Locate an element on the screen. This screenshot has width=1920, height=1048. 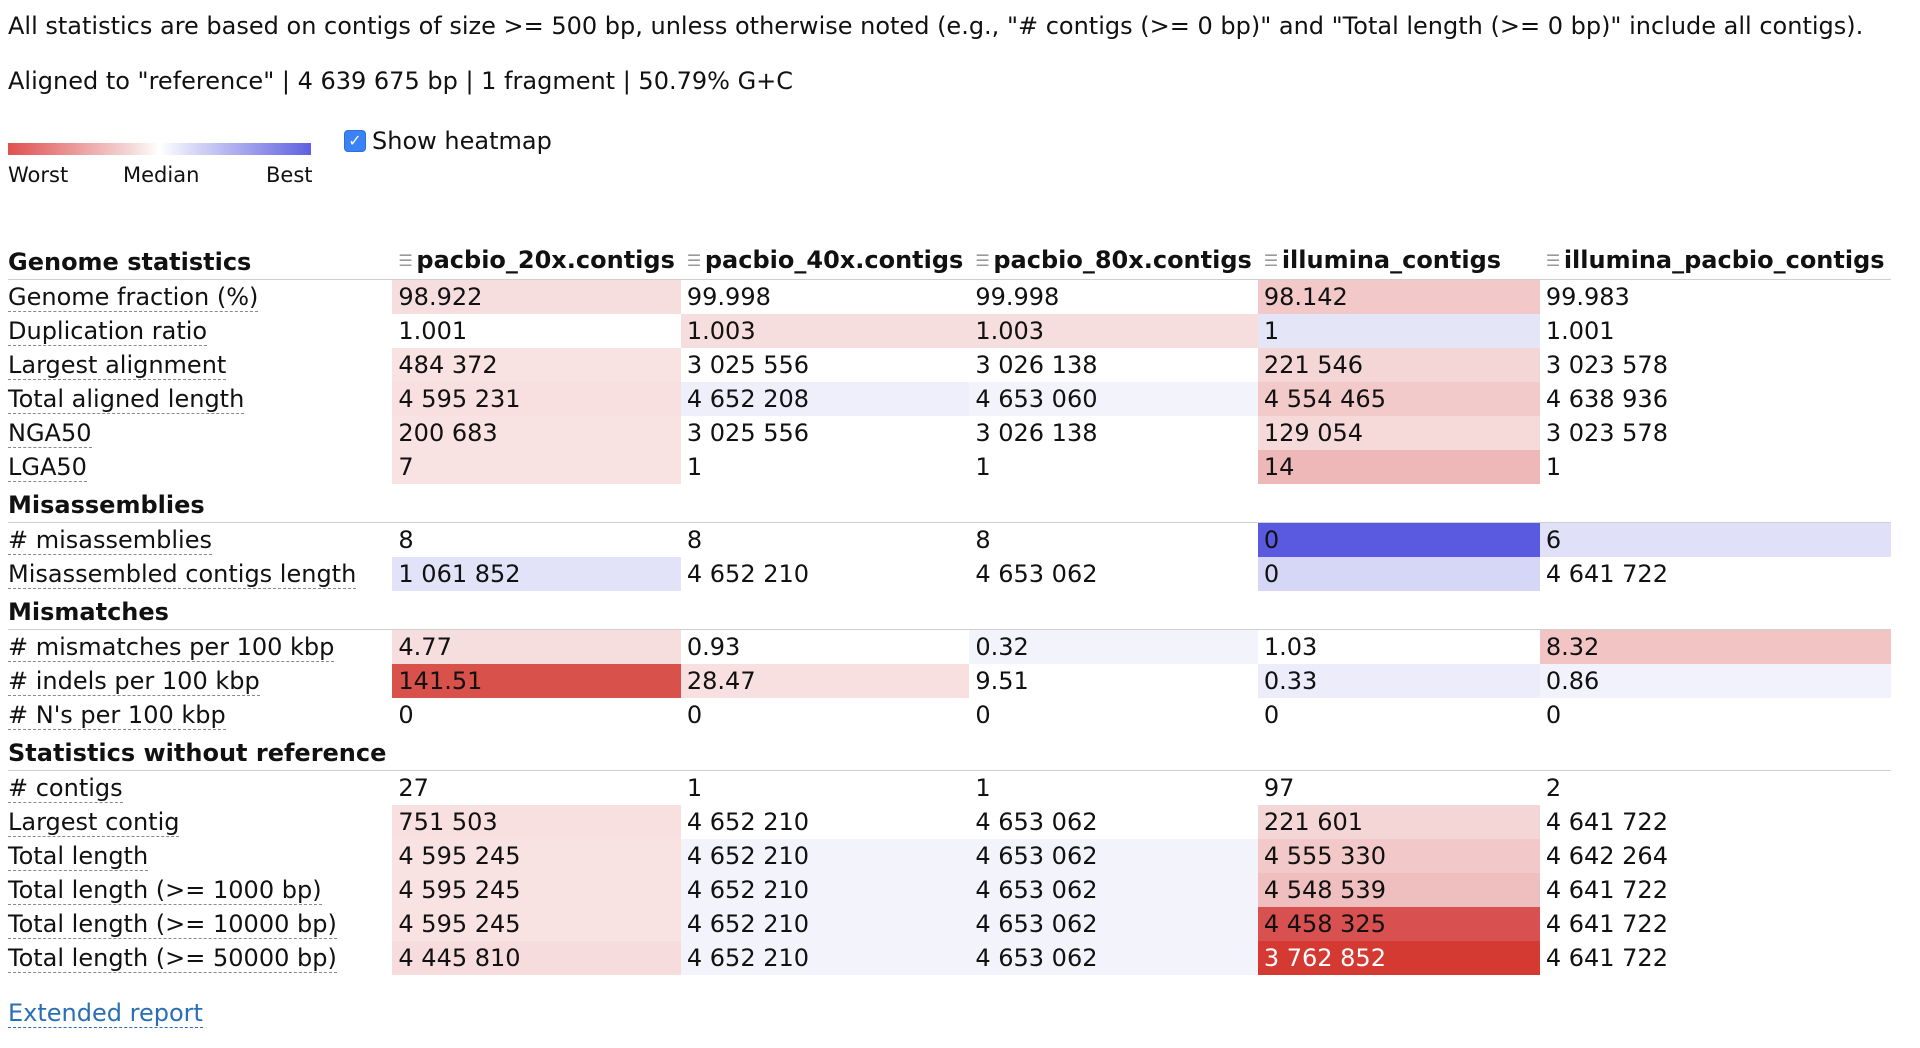
metric-label: LGA50 is located at coordinates (47, 467).